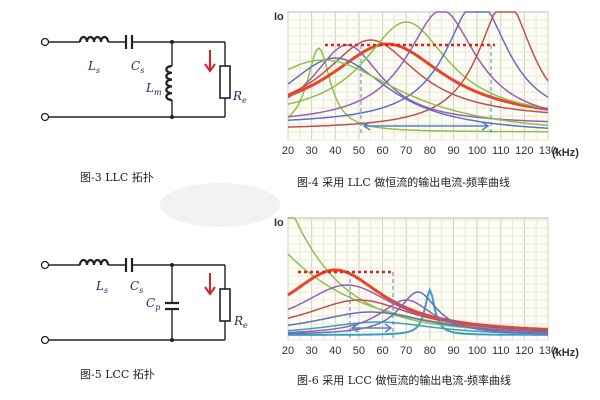 This screenshot has width=600, height=400. I want to click on label-sub: p, so click(157, 307).